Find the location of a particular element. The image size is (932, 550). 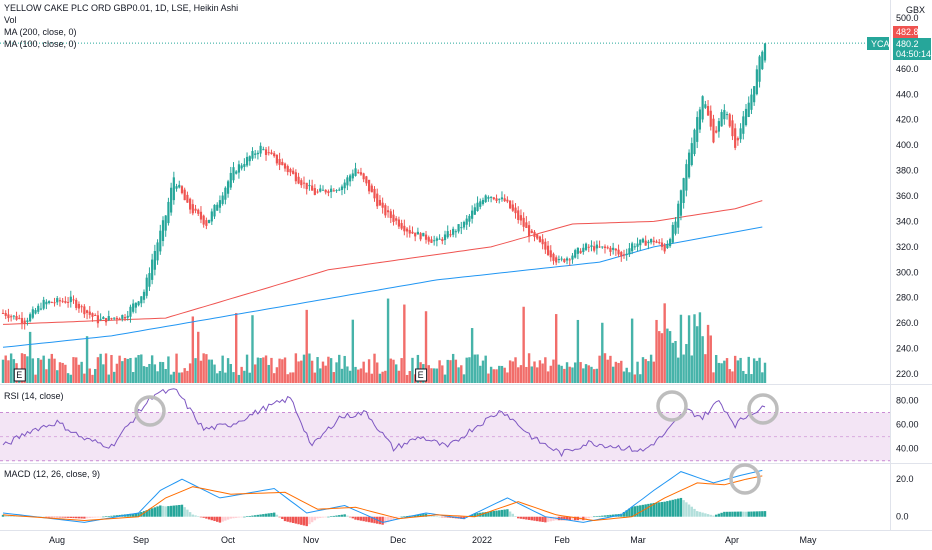

ma100-legend: MA (100, close, 0) is located at coordinates (40, 44).